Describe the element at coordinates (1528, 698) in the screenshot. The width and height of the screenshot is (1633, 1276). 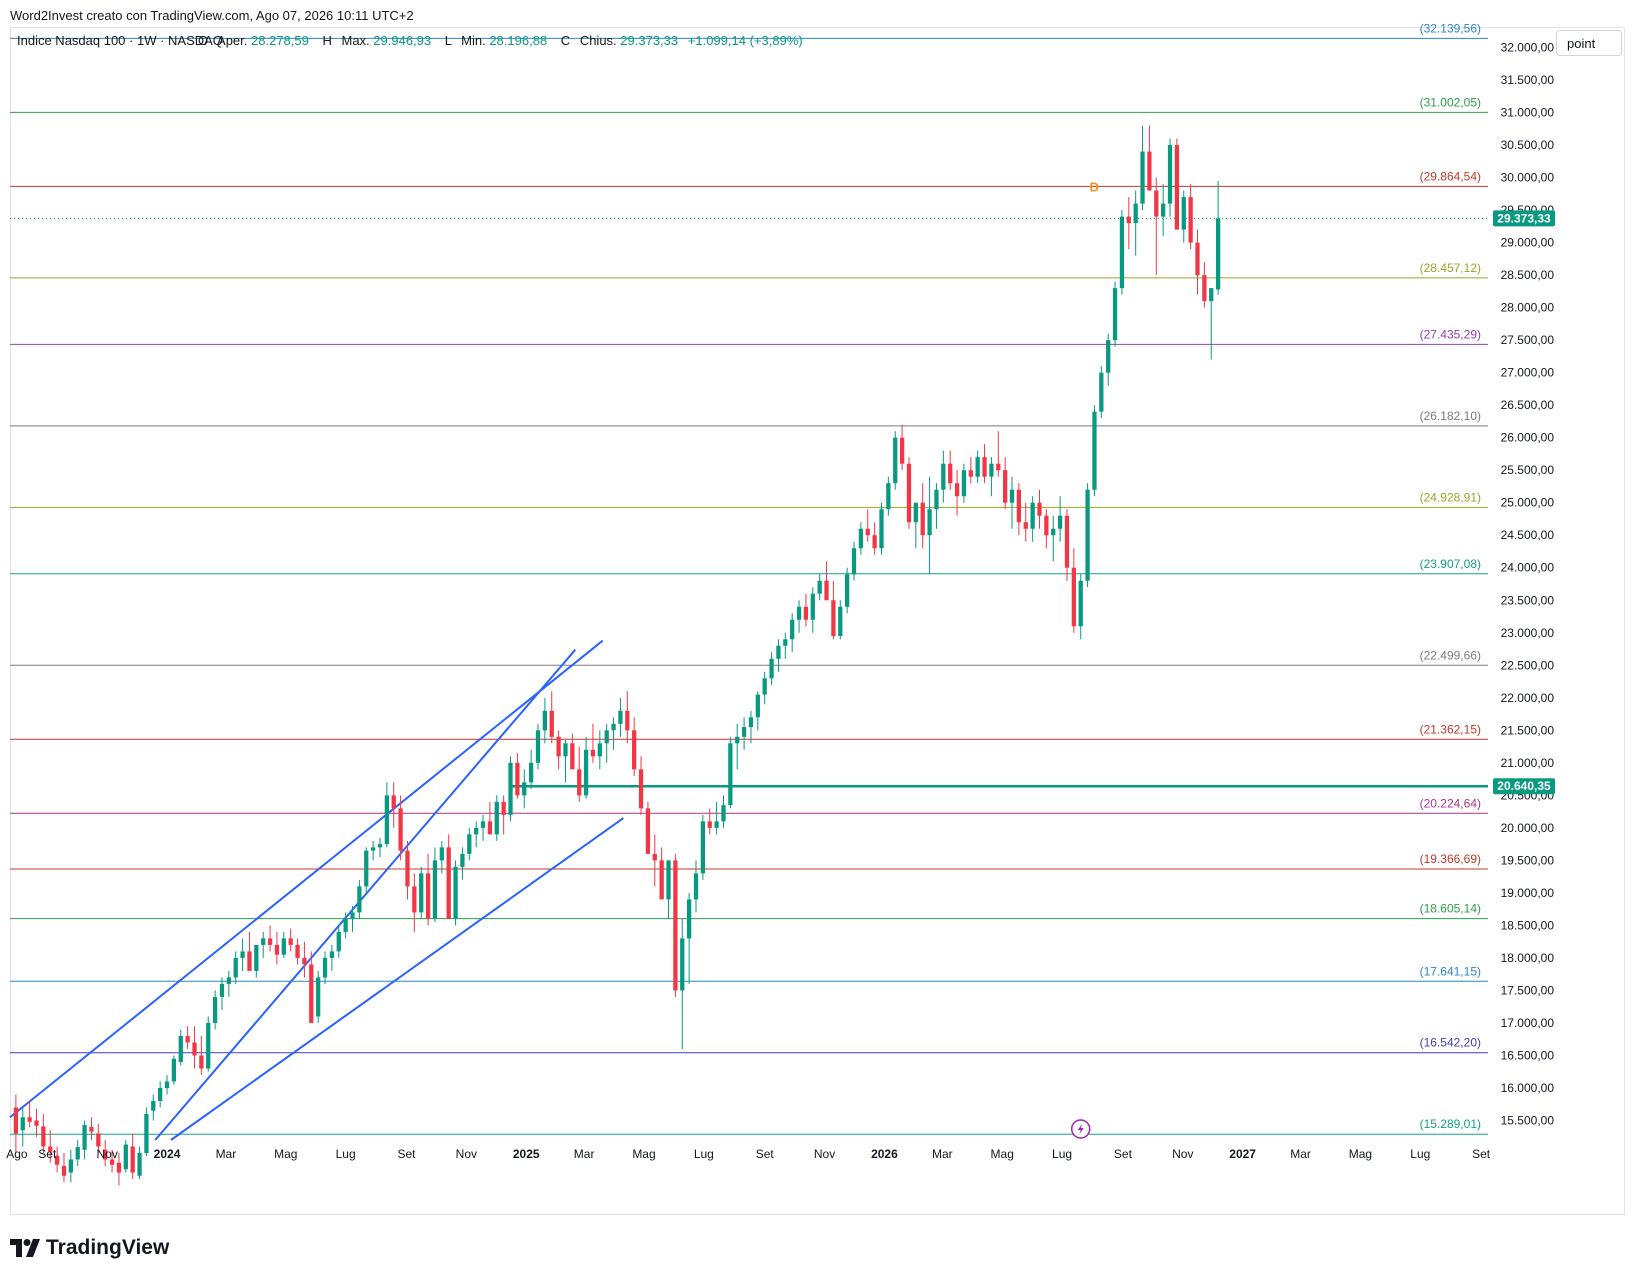
I see `price-tick-label: 22.000,00` at that location.